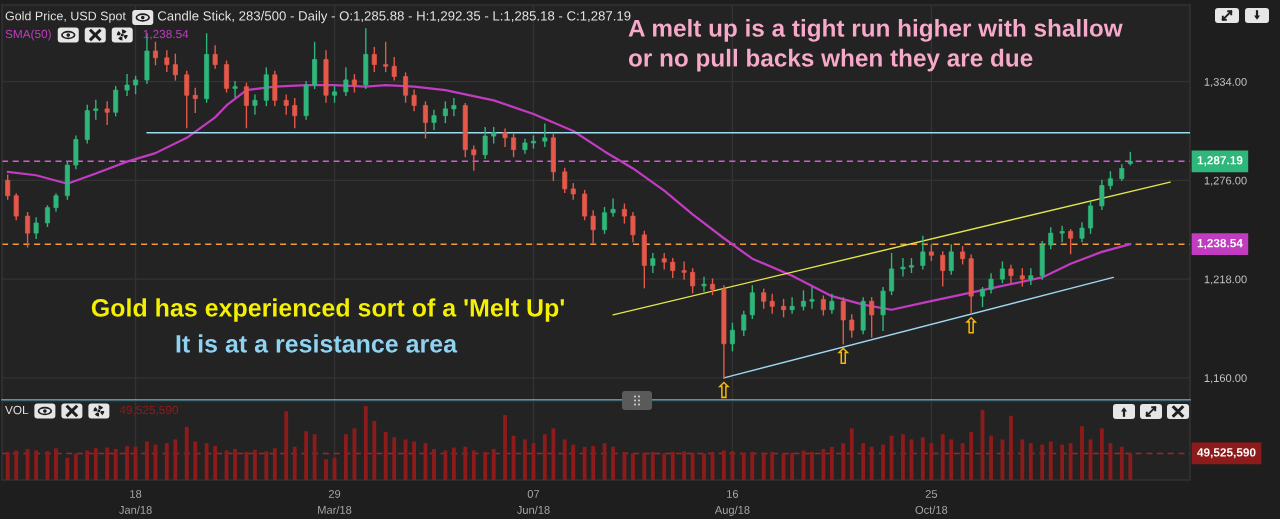 Image resolution: width=1280 pixels, height=519 pixels. I want to click on text: VOL, so click(17, 410).